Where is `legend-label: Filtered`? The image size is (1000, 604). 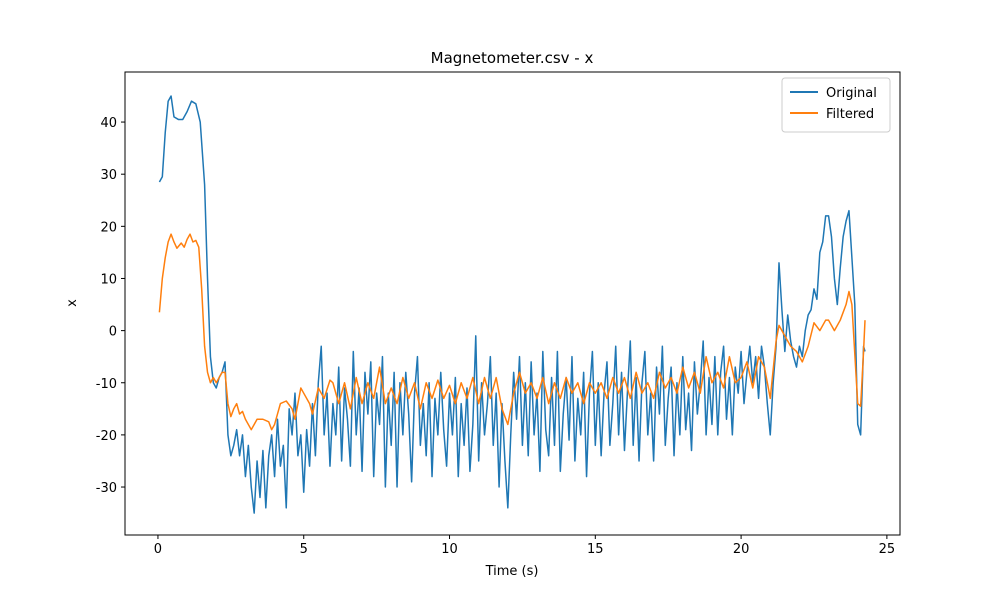
legend-label: Filtered is located at coordinates (850, 114).